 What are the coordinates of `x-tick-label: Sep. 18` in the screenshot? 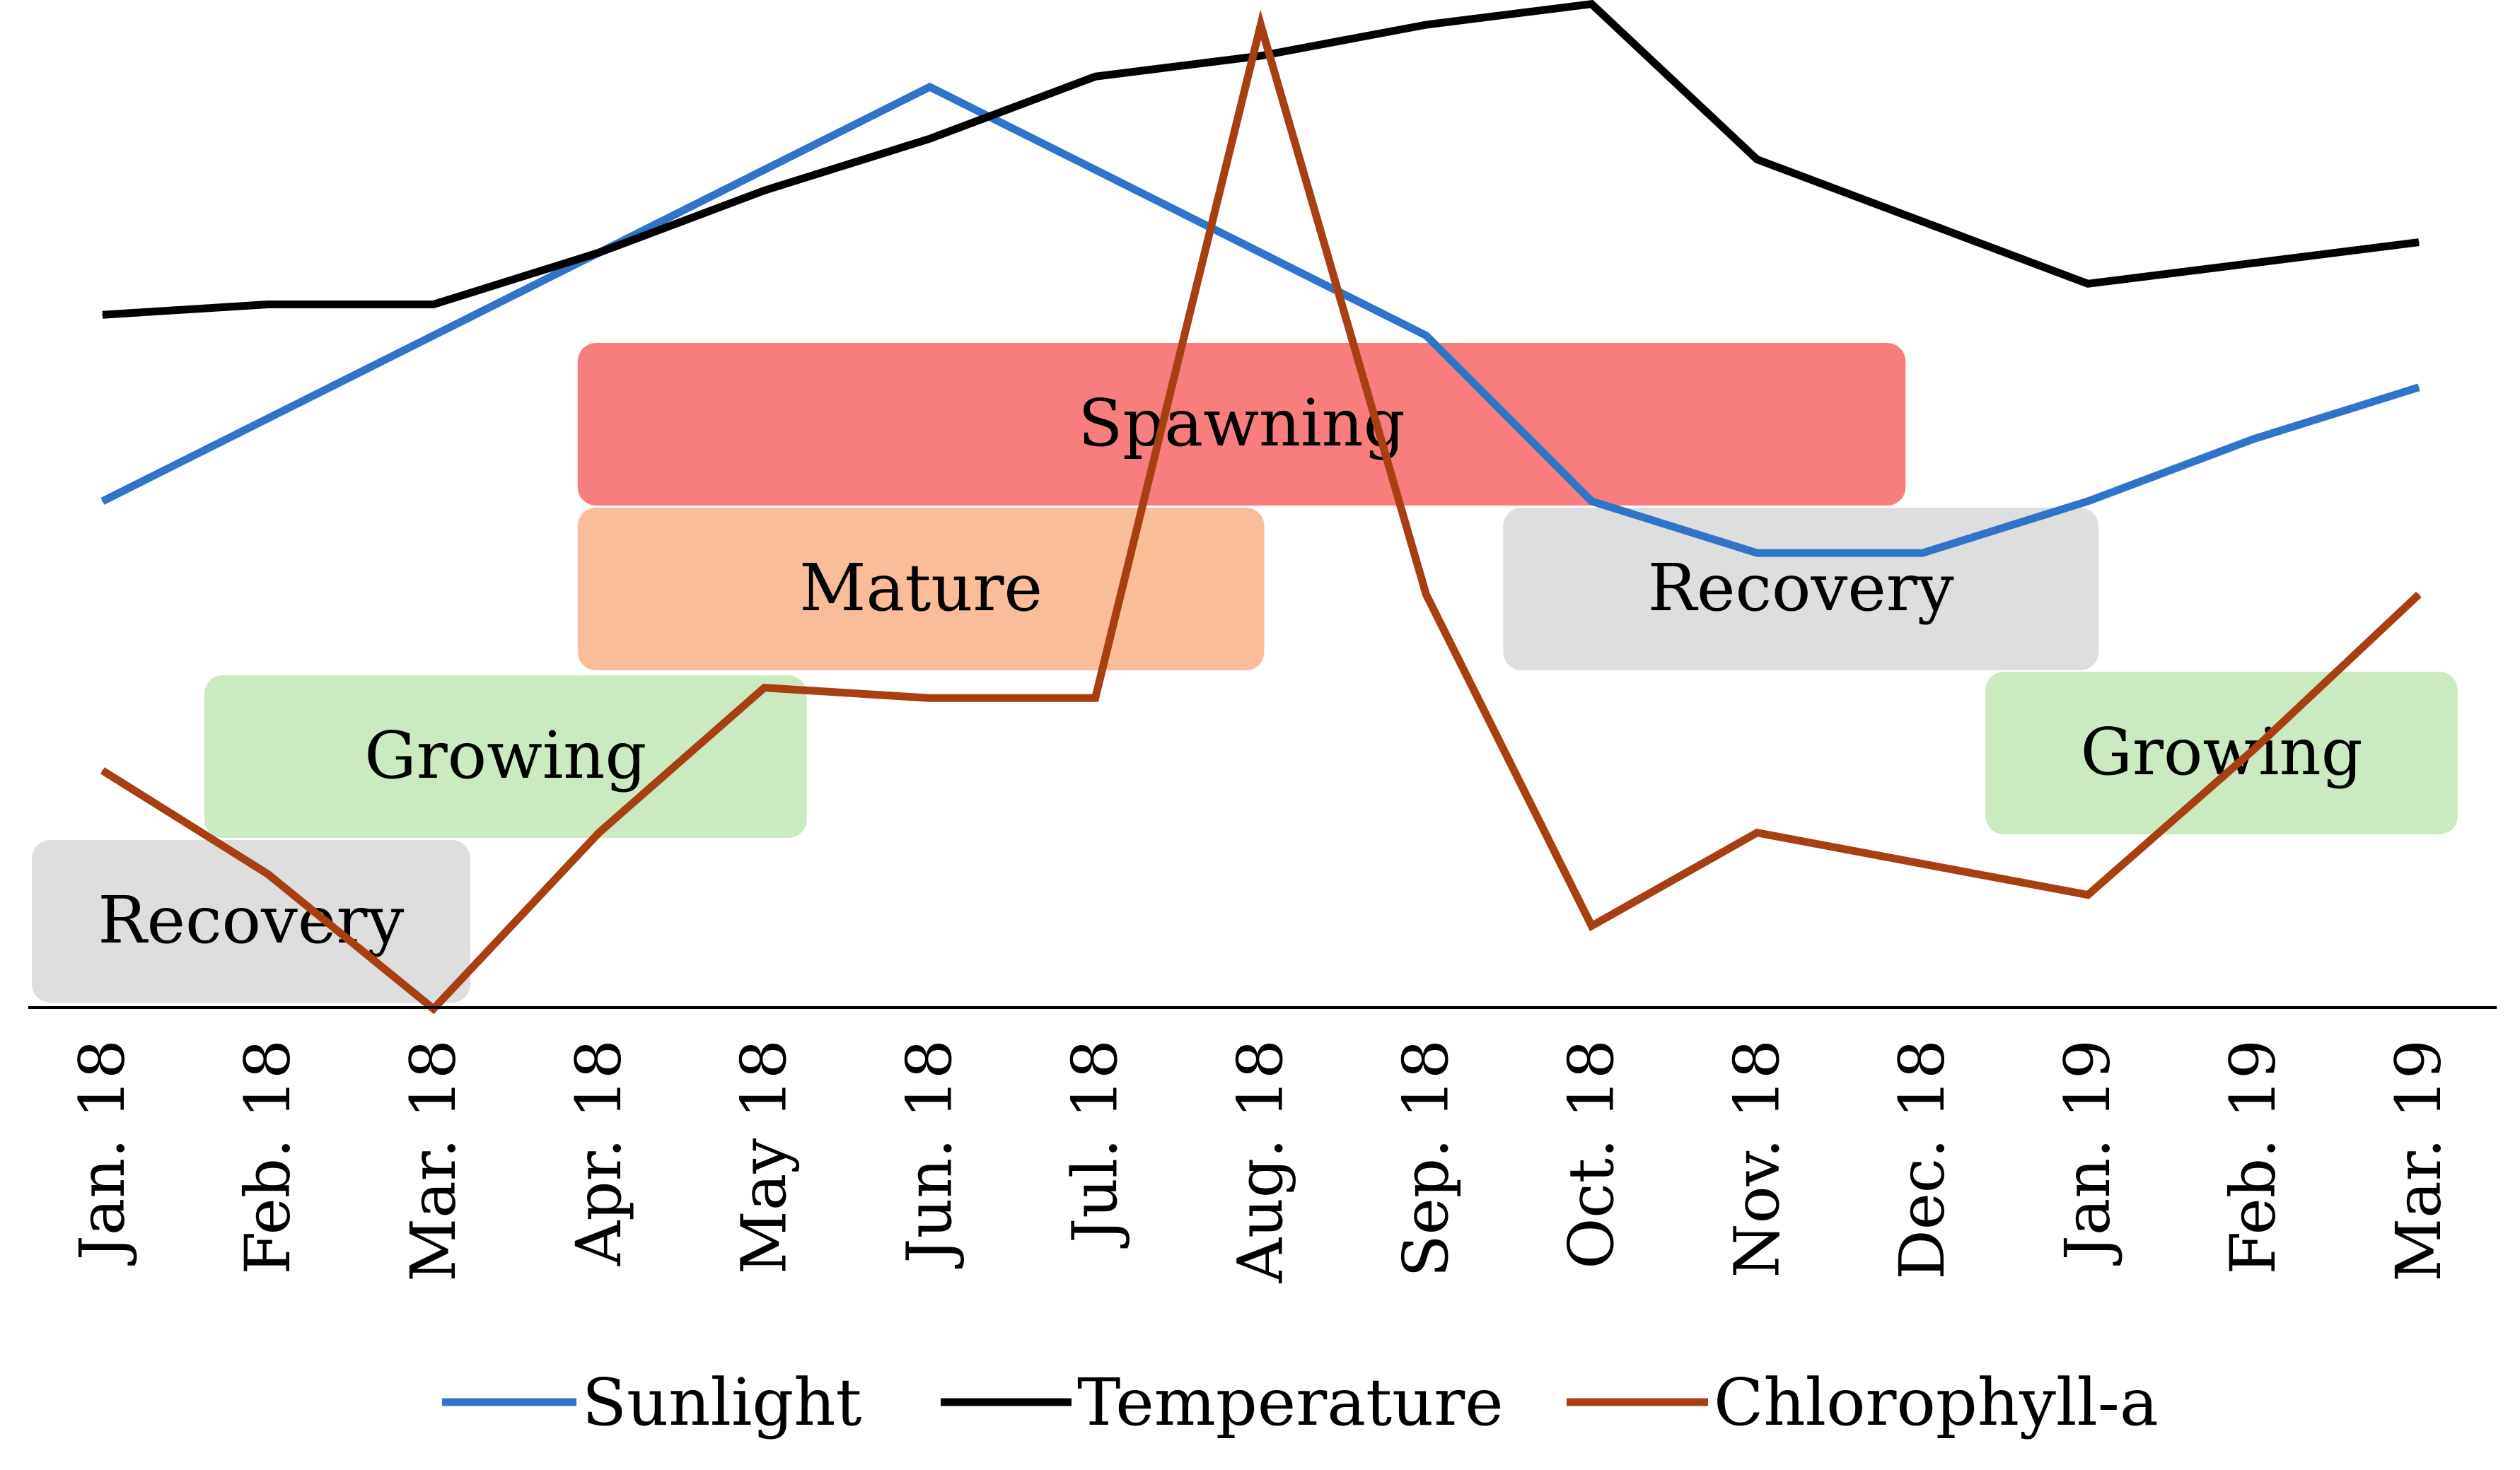 It's located at (1425, 1158).